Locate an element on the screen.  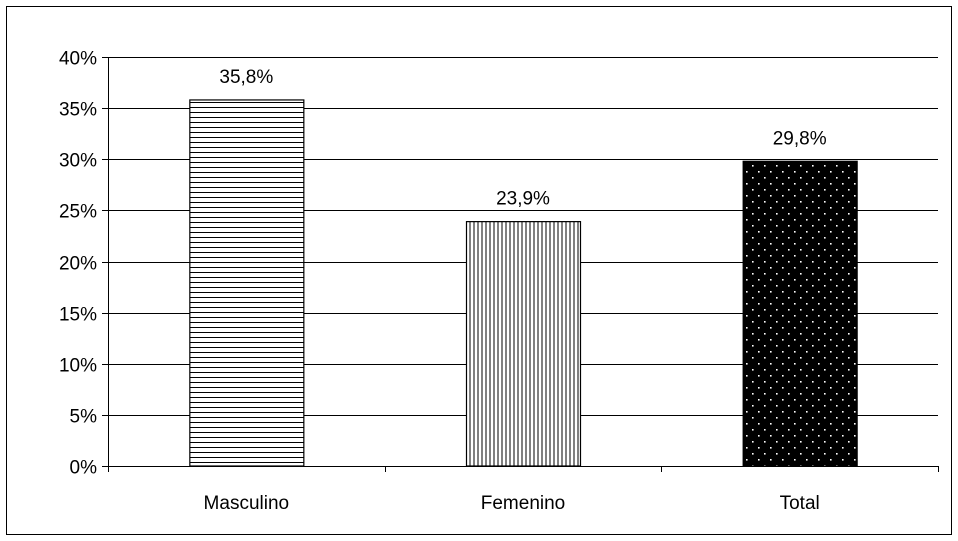
data-label: 35,8% is located at coordinates (246, 77).